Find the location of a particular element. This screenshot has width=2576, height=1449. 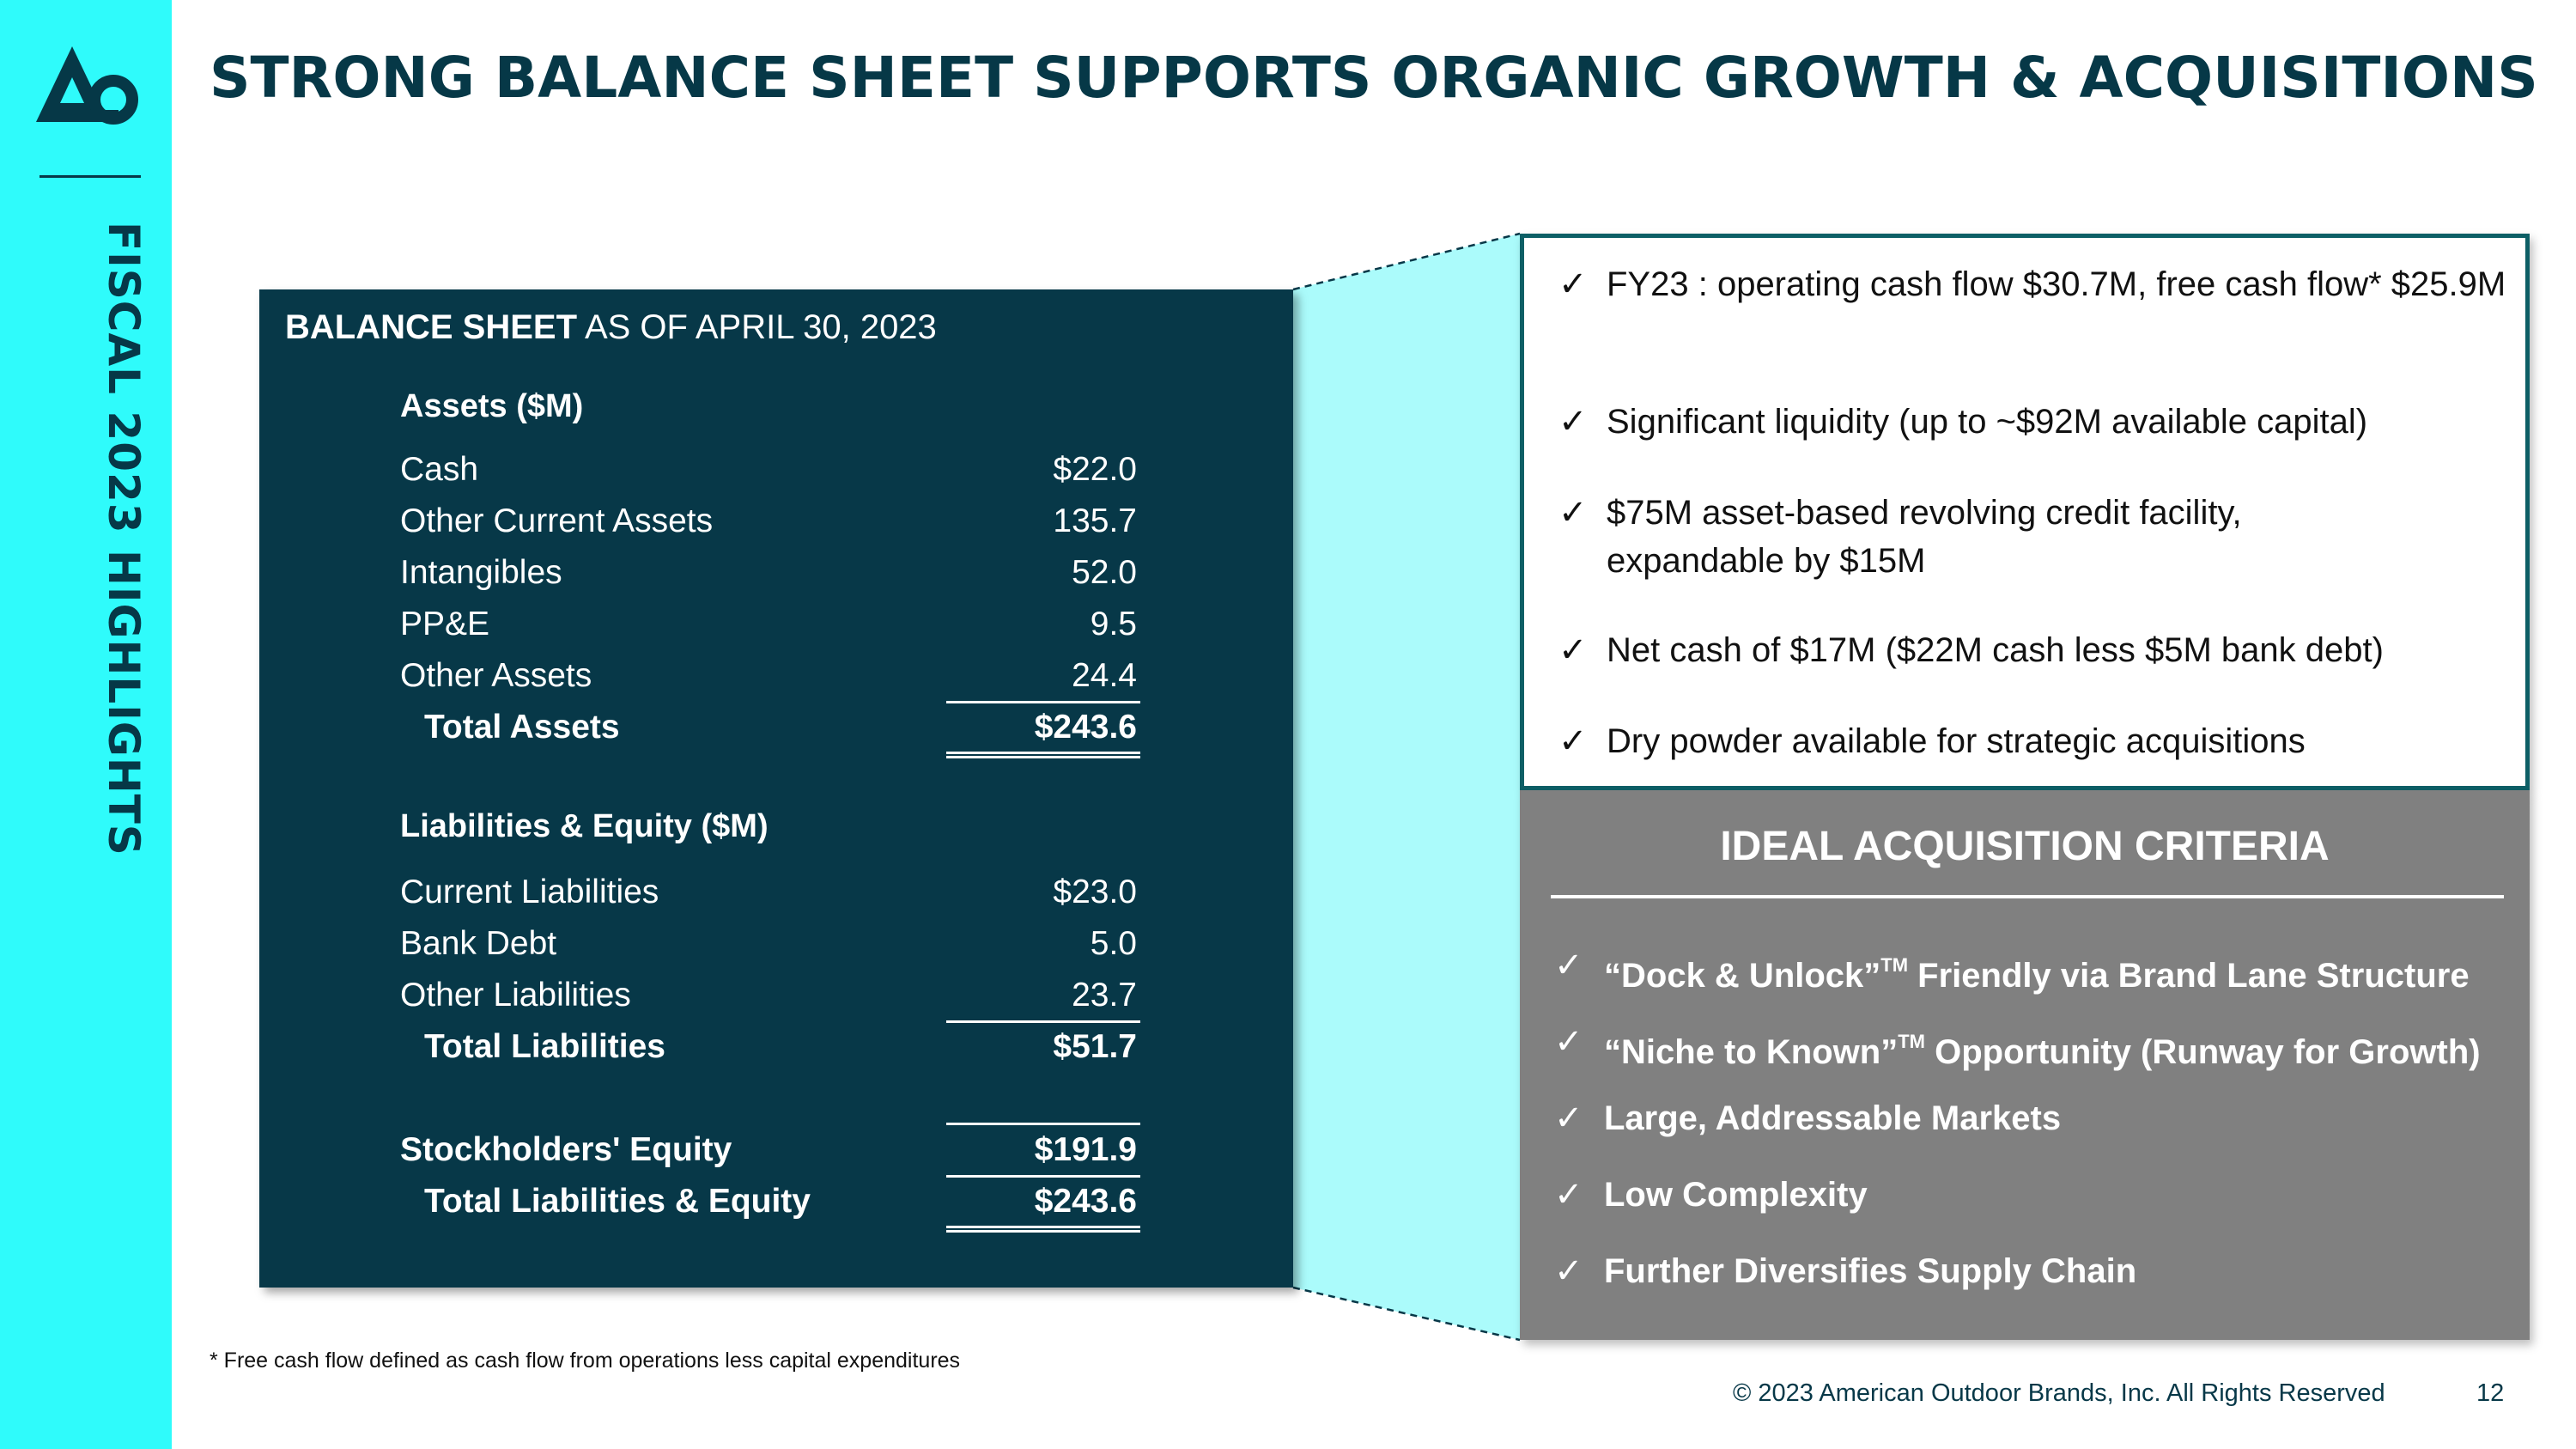

equity-top-rule is located at coordinates (1043, 1124).